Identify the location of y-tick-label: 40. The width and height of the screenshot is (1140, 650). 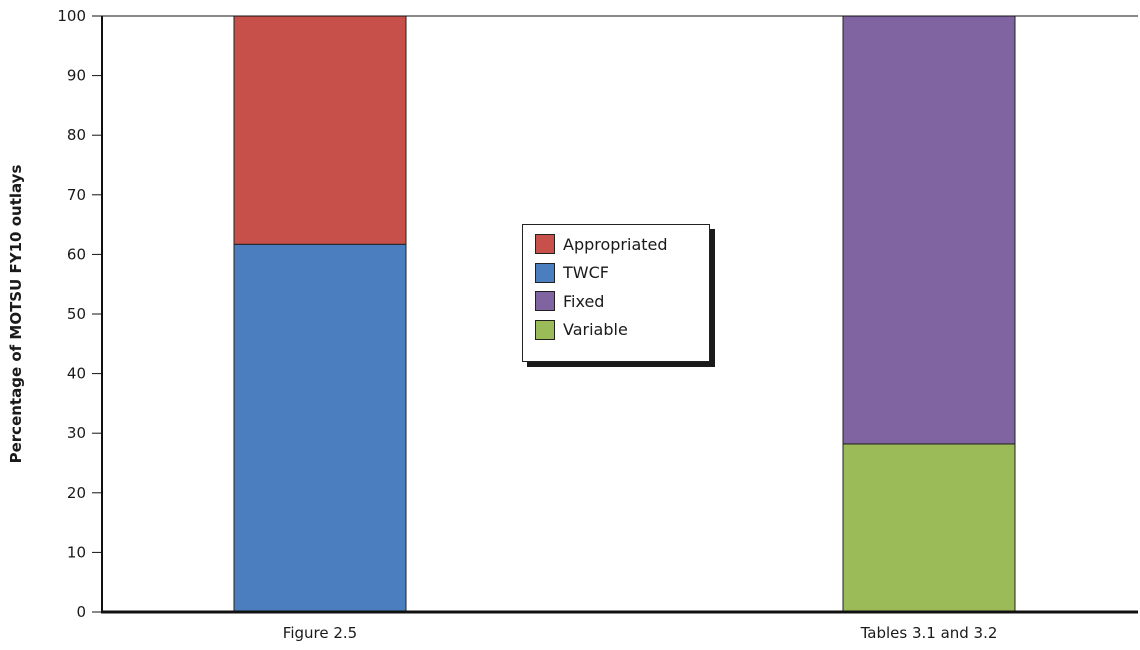
(76, 374).